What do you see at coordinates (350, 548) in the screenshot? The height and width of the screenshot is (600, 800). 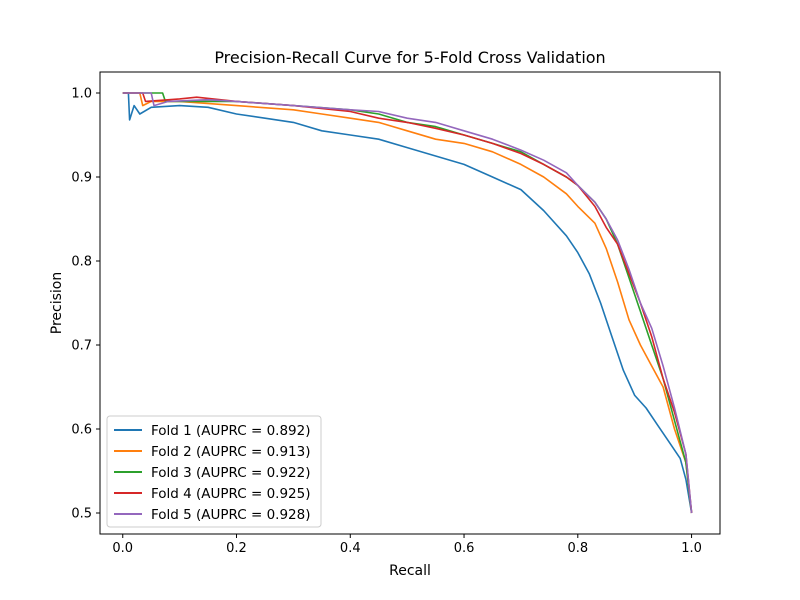 I see `x-tick-label: 0.4` at bounding box center [350, 548].